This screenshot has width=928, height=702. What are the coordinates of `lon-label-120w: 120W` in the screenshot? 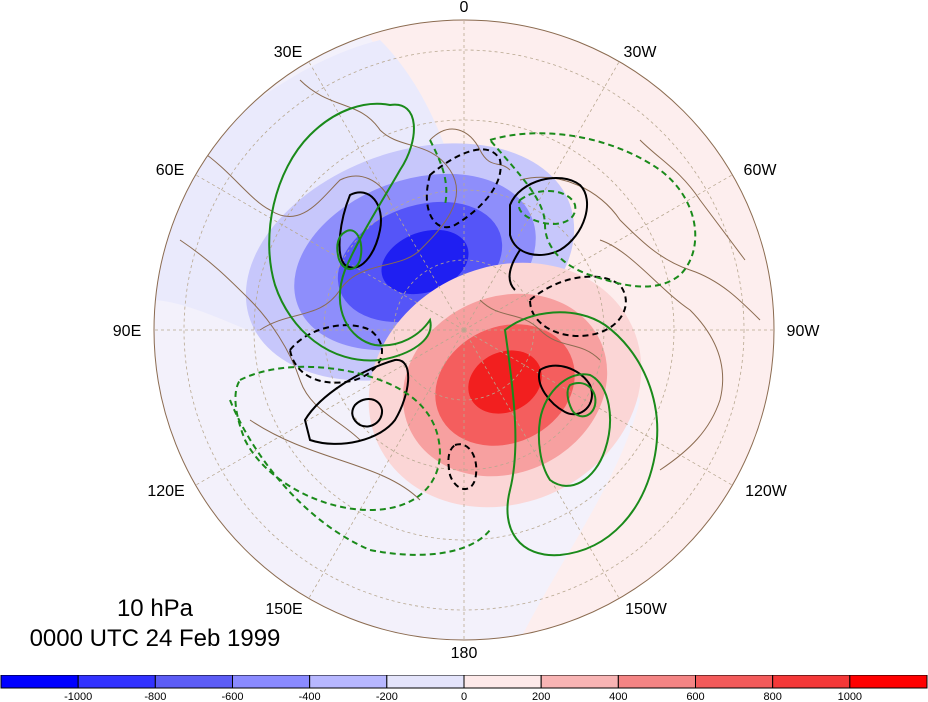 It's located at (766, 491).